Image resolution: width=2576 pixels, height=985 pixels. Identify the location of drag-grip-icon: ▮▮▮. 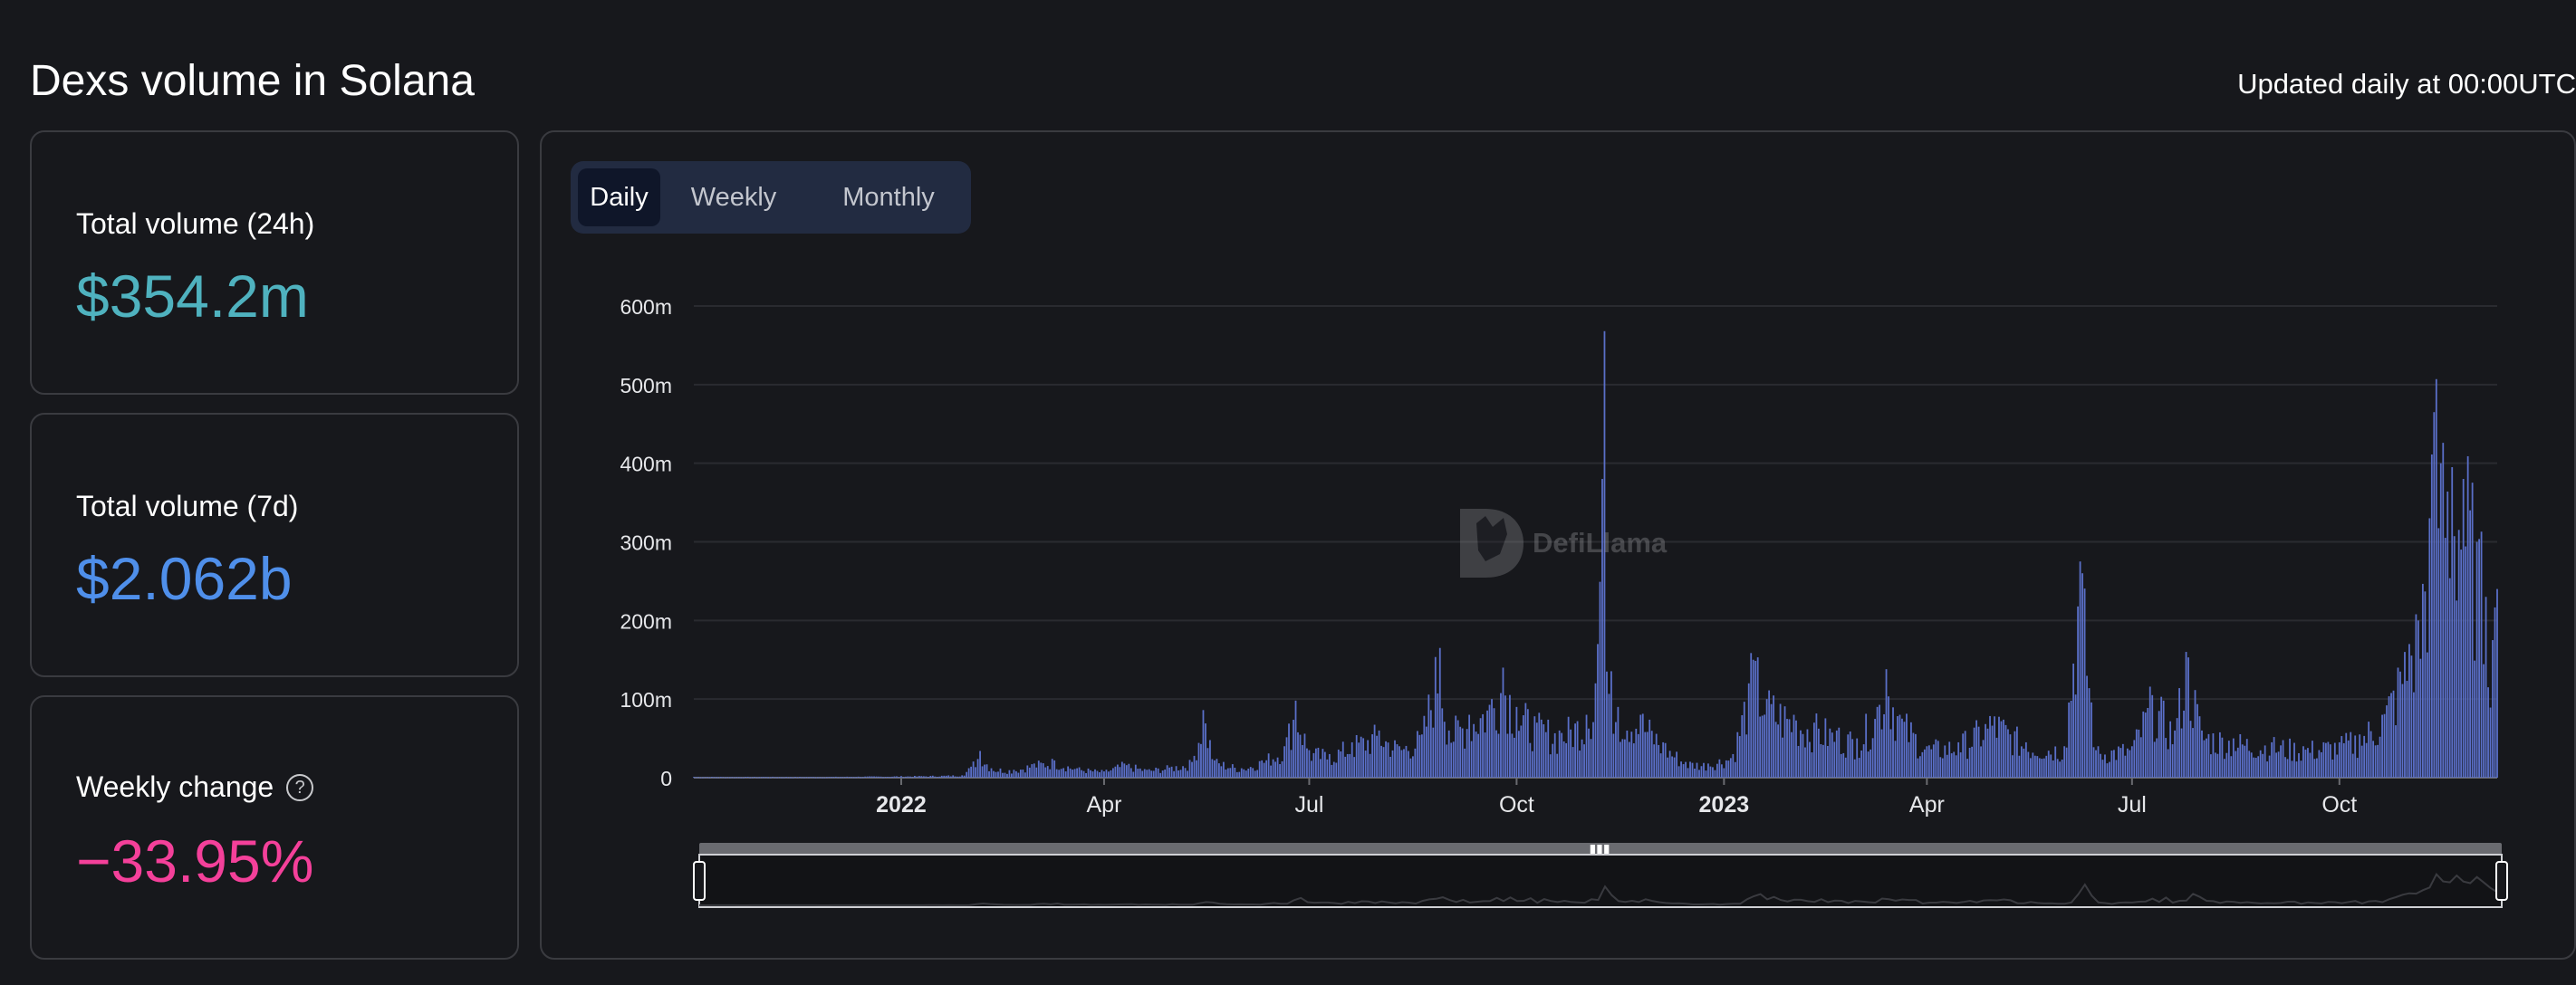
(1599, 848).